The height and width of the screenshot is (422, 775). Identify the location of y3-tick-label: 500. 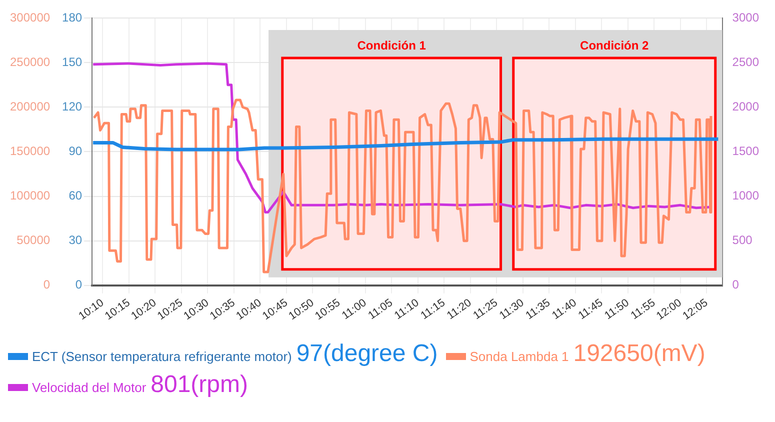
(742, 240).